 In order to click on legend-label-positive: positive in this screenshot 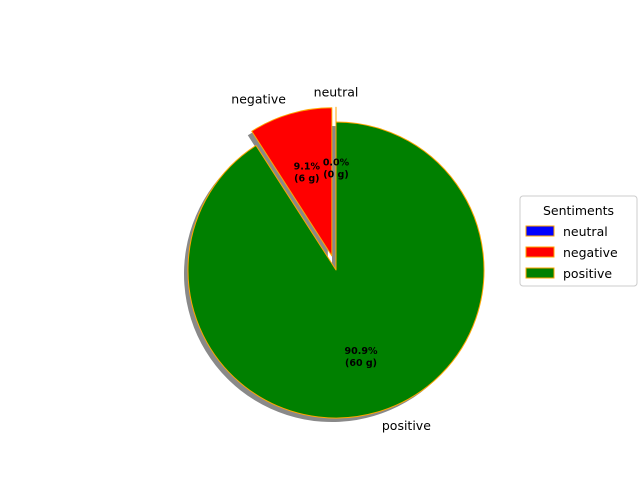, I will do `click(587, 273)`.